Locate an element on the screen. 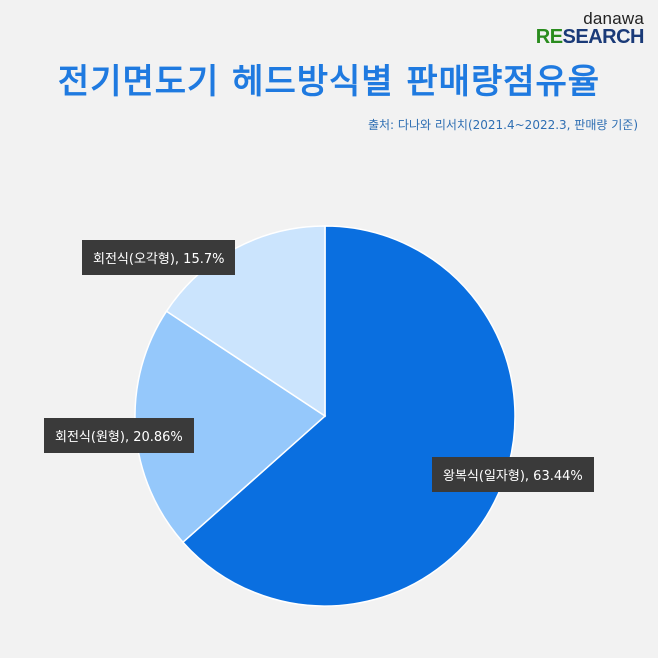 The image size is (658, 658). logo-text-bottom: RESEARCH is located at coordinates (590, 37).